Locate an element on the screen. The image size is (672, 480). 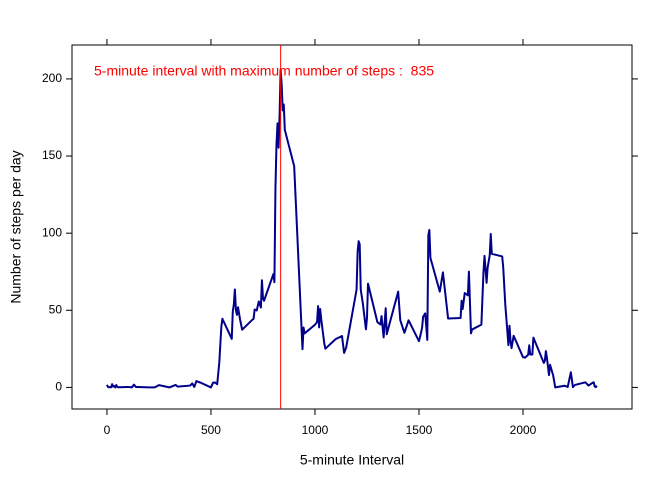
y-tick-label: 200 is located at coordinates (52, 78).